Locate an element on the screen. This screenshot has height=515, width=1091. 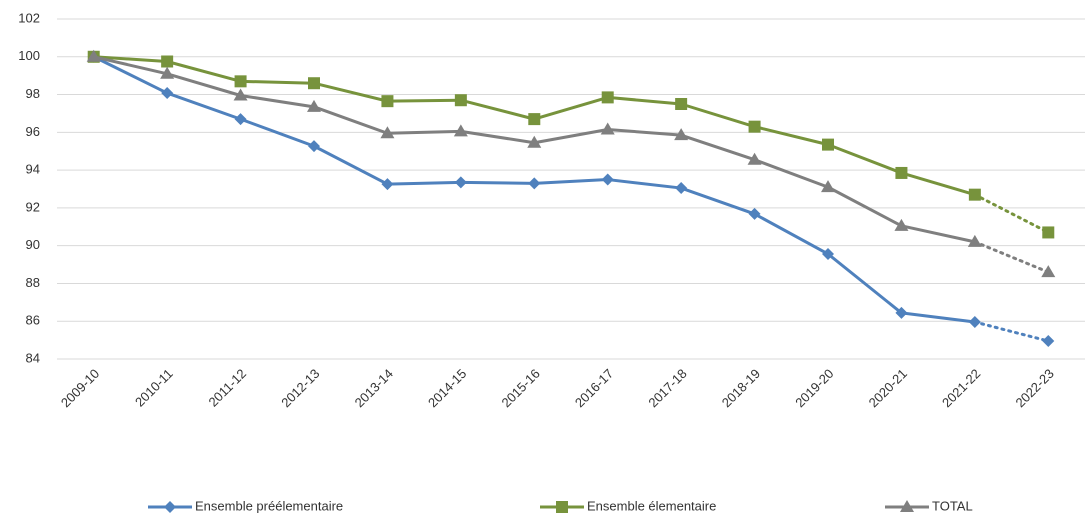
y-tick-label: 90 is located at coordinates (33, 244).